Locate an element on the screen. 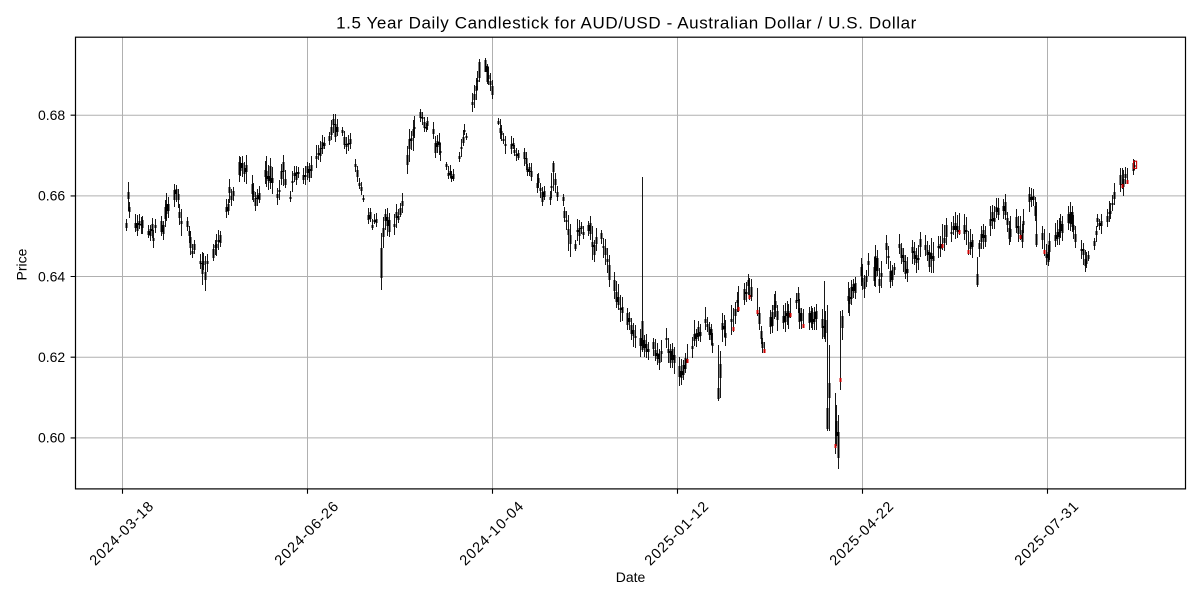 The image size is (1200, 600). svg-text: 0.62 is located at coordinates (51, 357).